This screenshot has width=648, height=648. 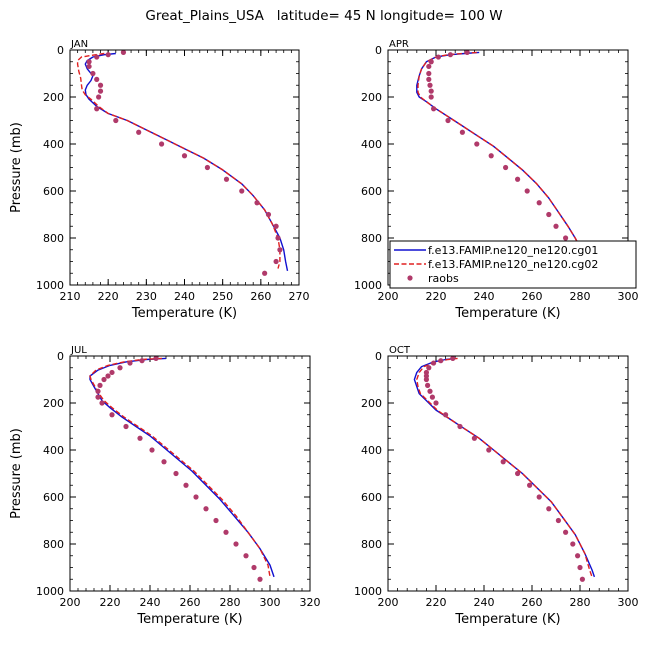 What do you see at coordinates (443, 278) in the screenshot?
I see `legend-label: raobs` at bounding box center [443, 278].